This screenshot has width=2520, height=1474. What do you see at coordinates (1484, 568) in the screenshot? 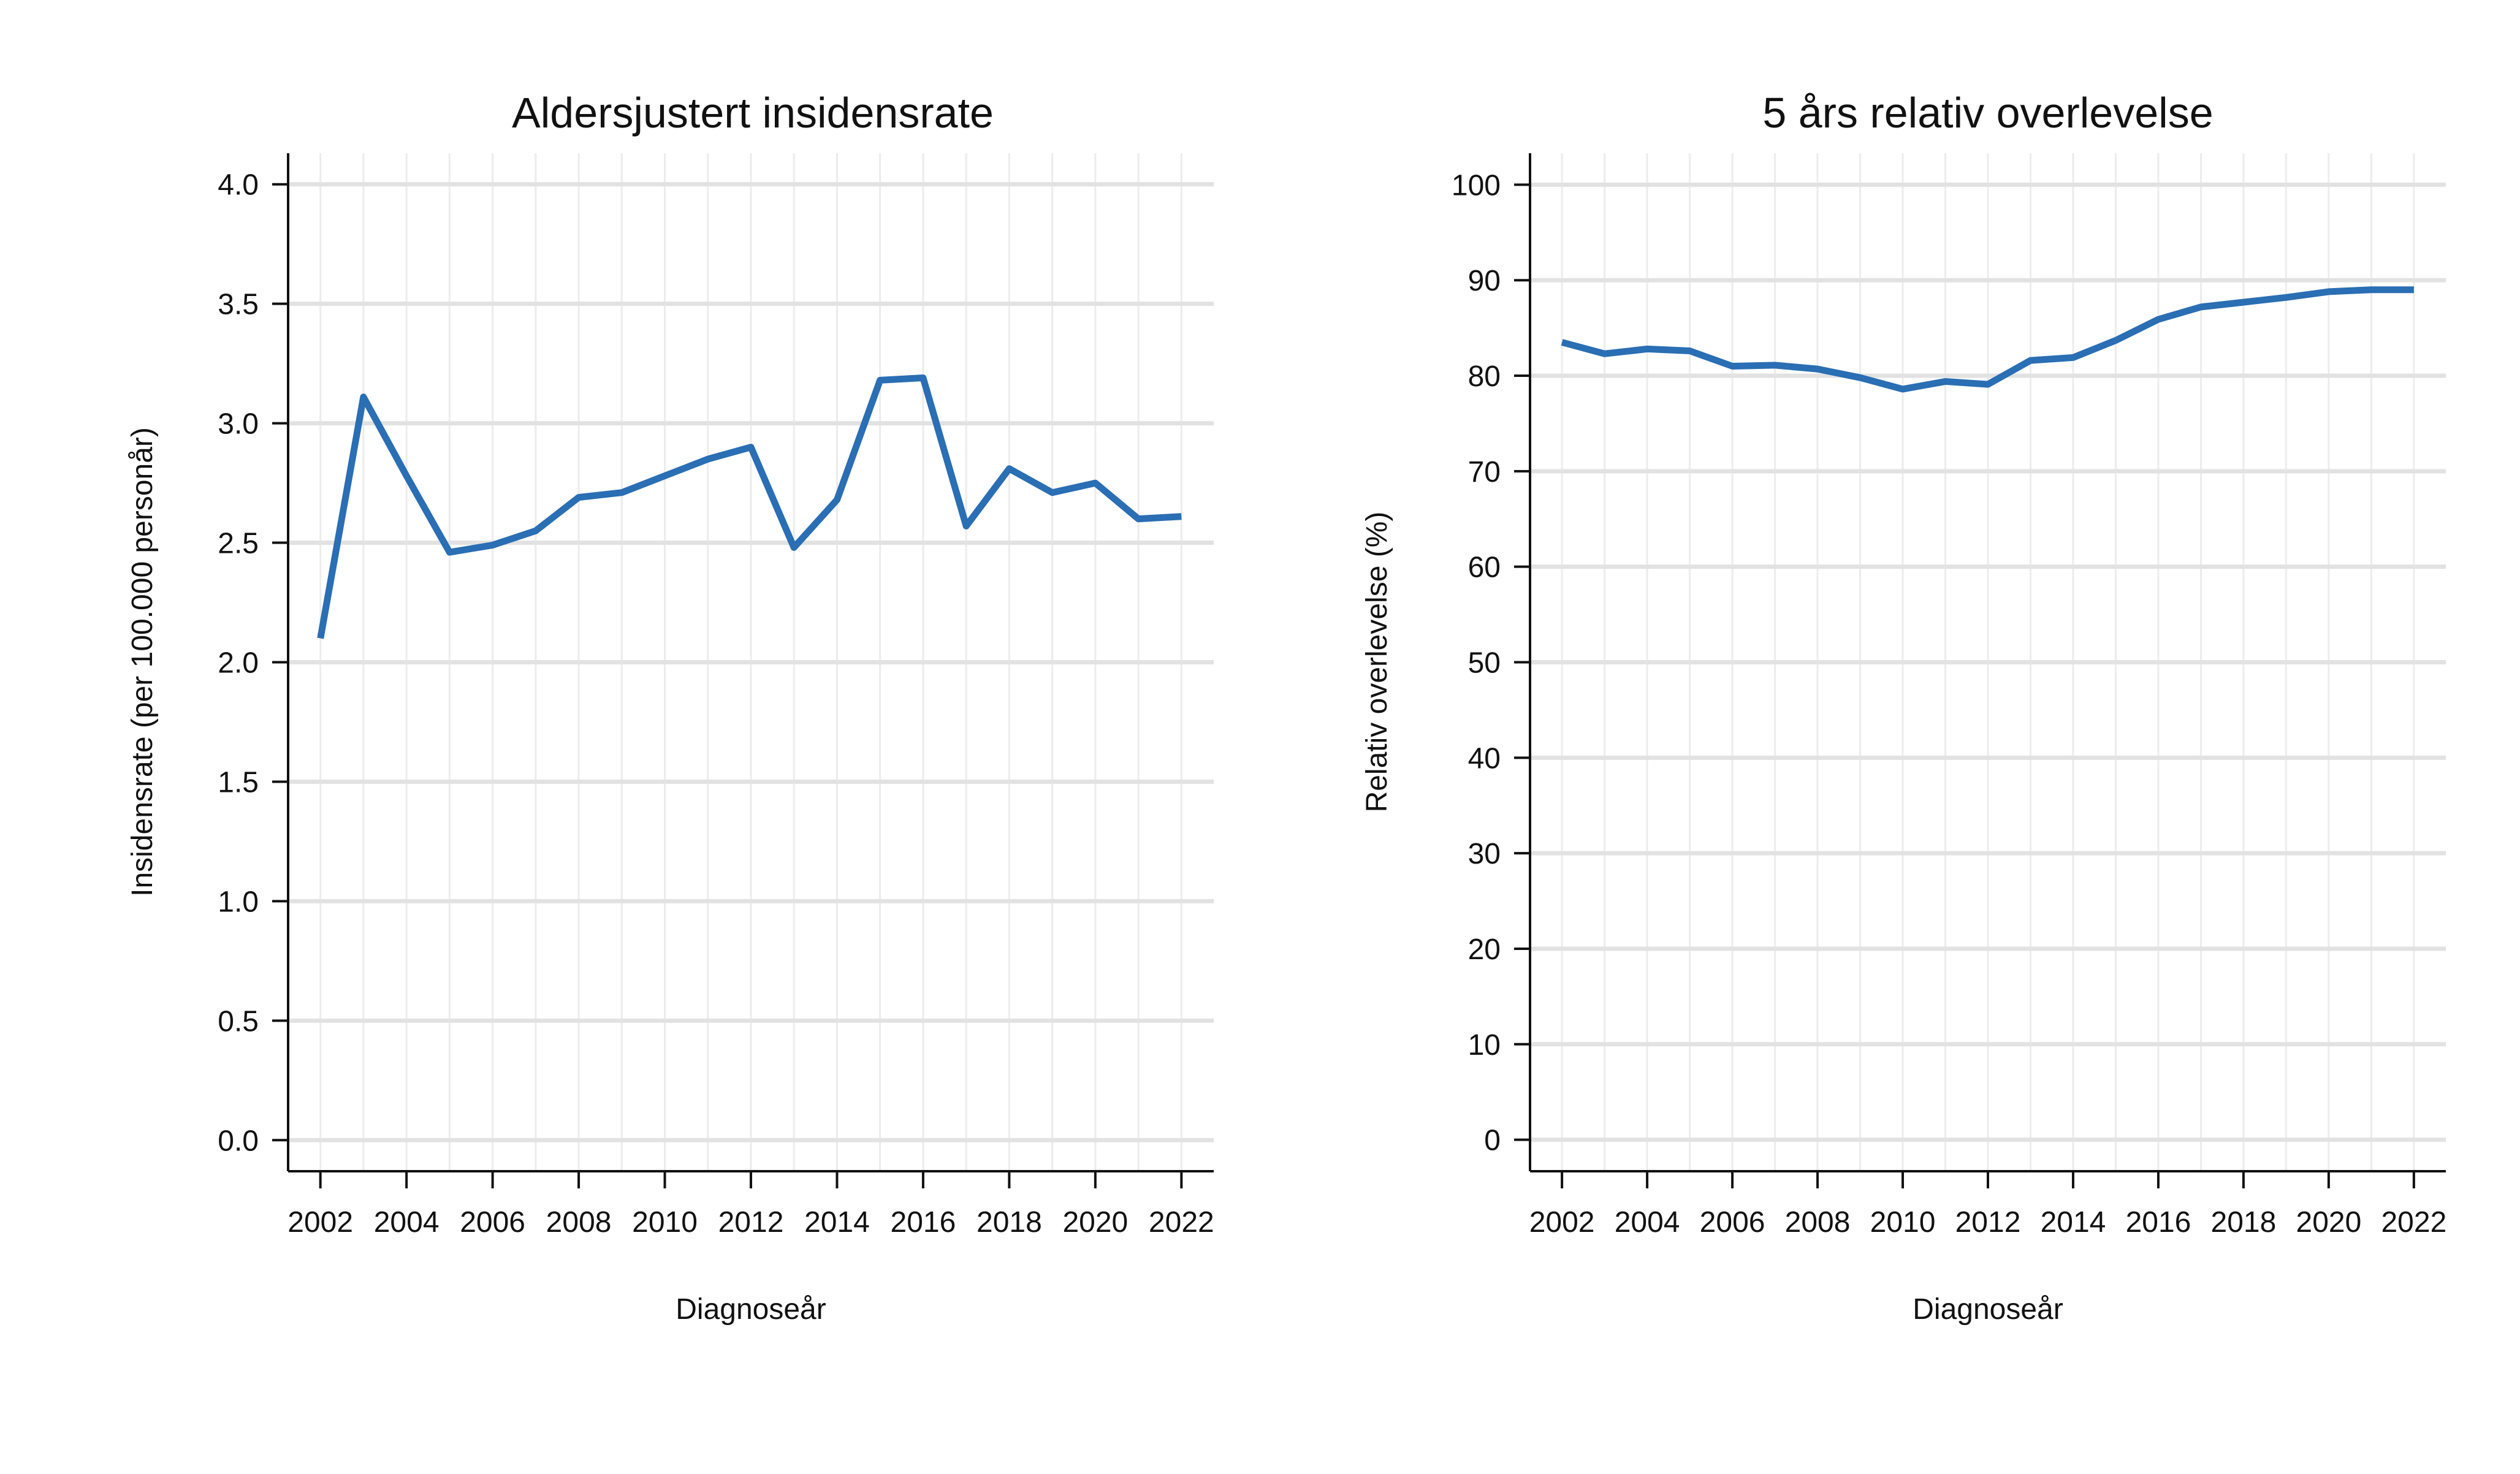
I see `y-tick-label: 60` at bounding box center [1484, 568].